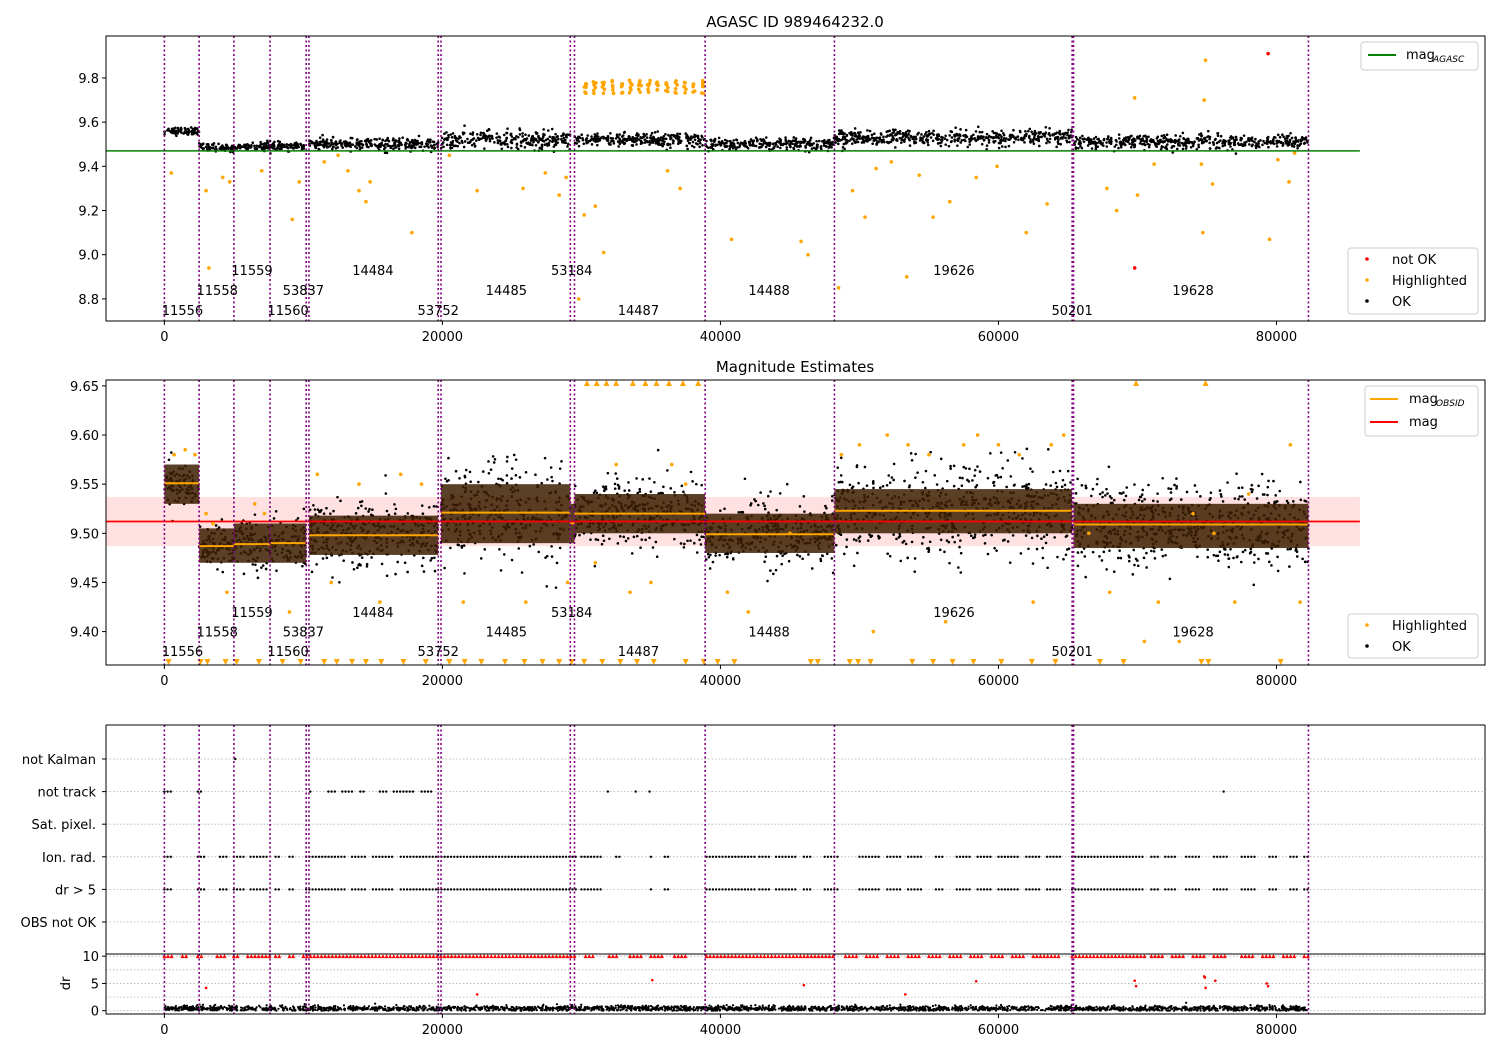 This screenshot has width=1500, height=1050. I want to click on y-tick-label: 9.4, so click(88, 167).